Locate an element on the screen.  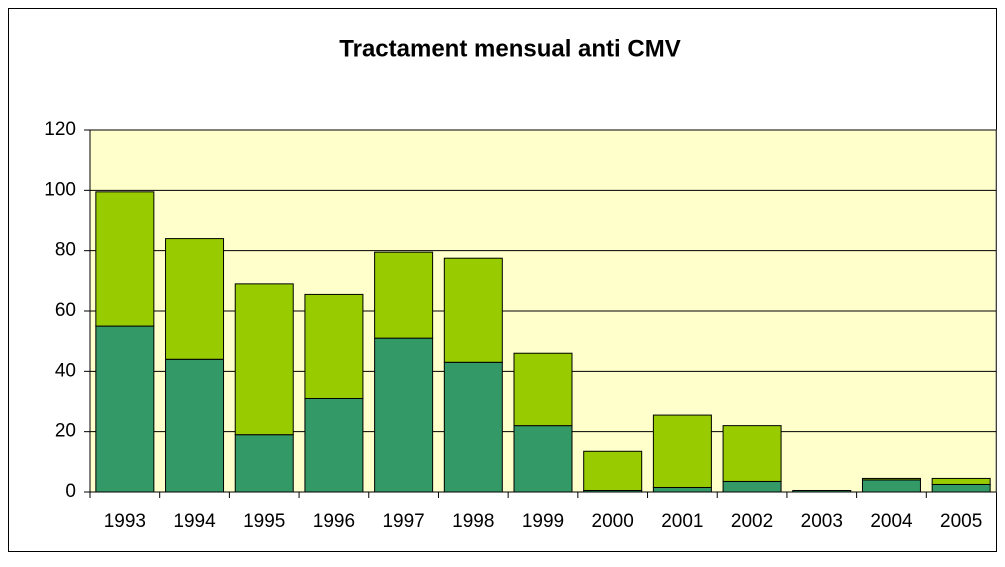
x-tick-label: 2002 is located at coordinates (752, 521).